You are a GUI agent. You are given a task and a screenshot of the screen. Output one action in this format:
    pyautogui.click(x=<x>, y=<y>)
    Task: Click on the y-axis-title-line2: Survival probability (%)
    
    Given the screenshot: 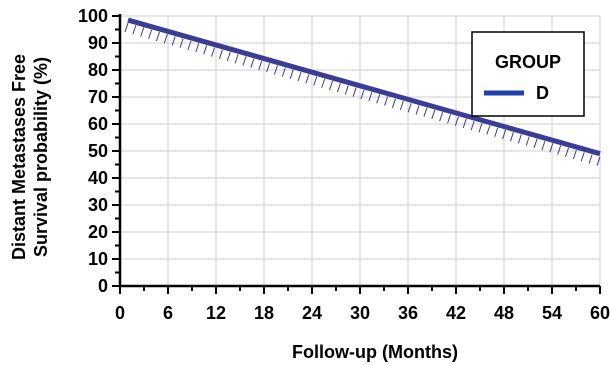 What is the action you would take?
    pyautogui.click(x=41, y=157)
    